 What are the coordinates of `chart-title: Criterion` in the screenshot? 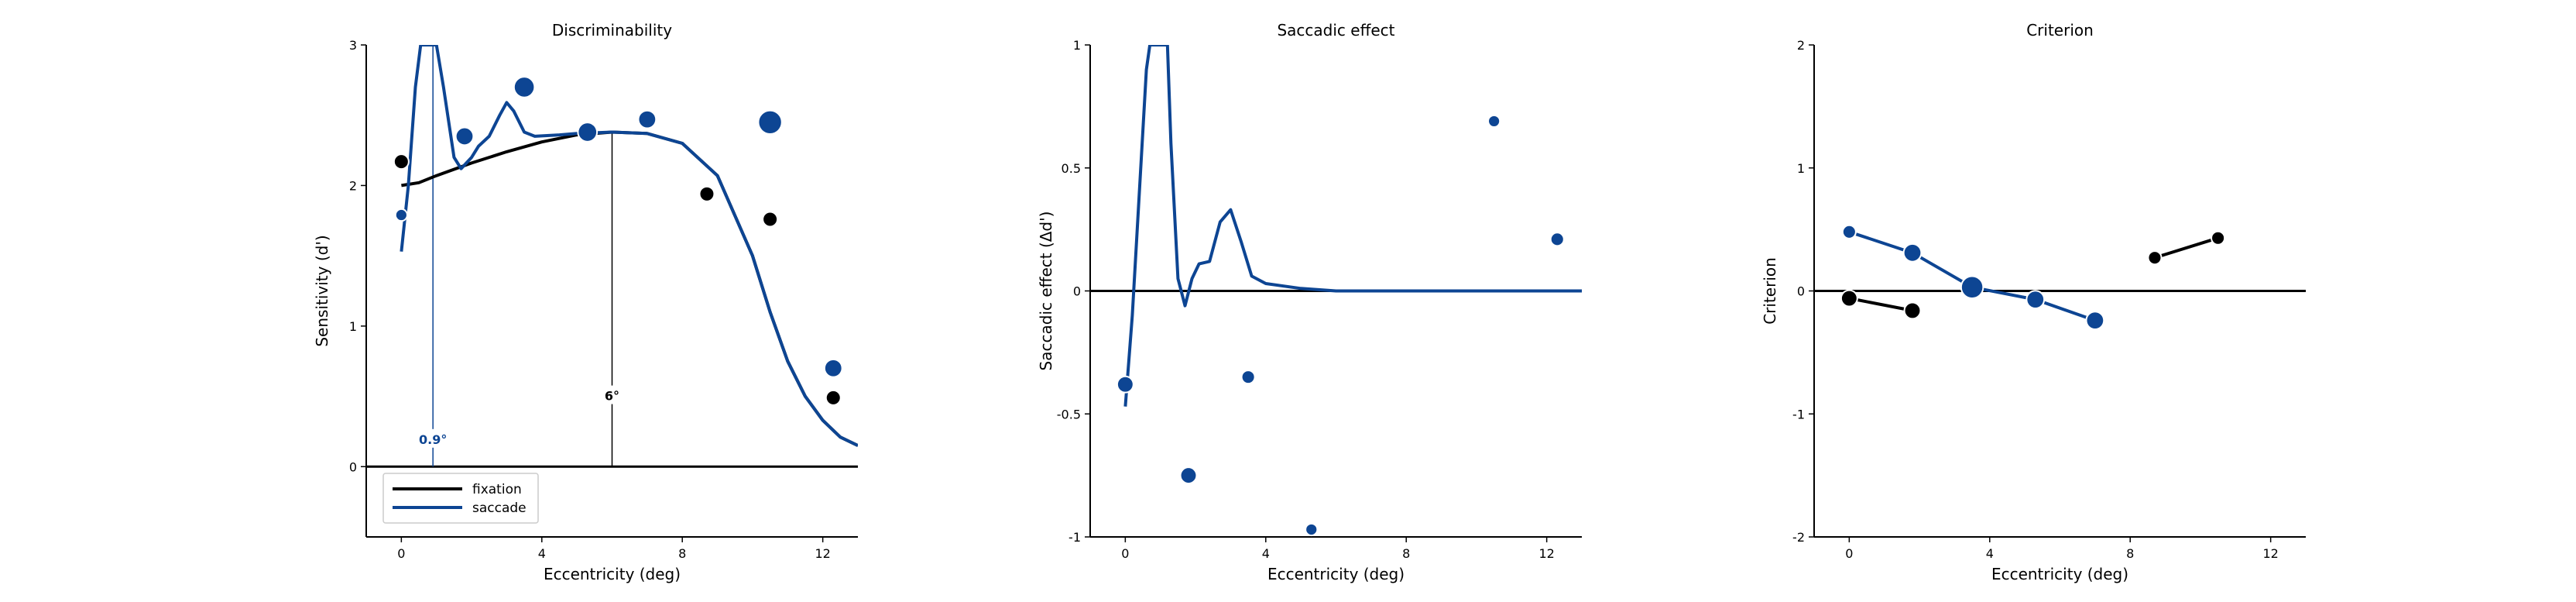 It's located at (2060, 30).